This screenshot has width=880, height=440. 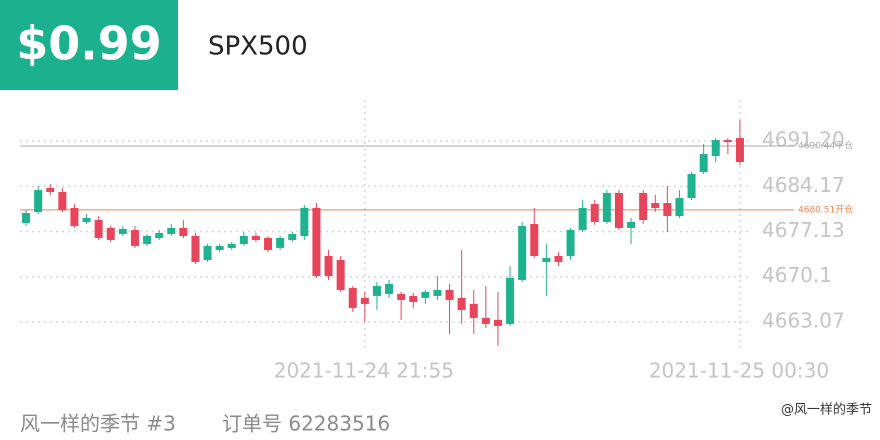 What do you see at coordinates (364, 371) in the screenshot?
I see `x-tick-label: 2021-11-24 21:55` at bounding box center [364, 371].